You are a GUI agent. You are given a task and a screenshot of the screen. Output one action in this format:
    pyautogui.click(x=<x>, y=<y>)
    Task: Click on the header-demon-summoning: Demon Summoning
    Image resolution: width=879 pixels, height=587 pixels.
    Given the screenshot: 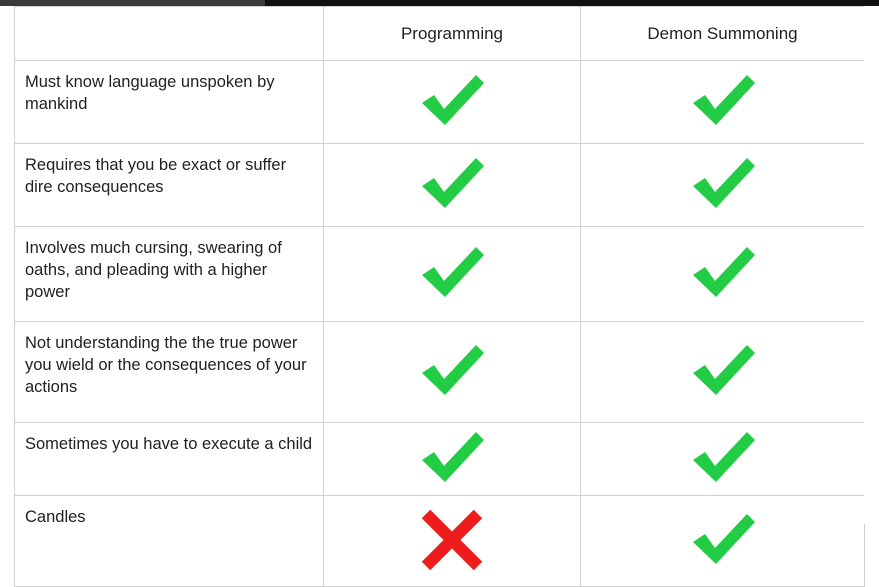 What is the action you would take?
    pyautogui.click(x=722, y=33)
    